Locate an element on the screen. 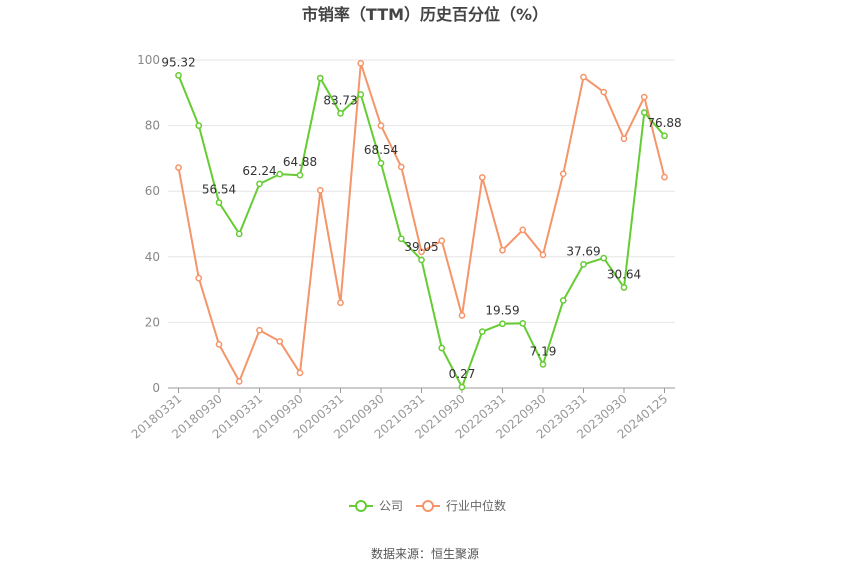 Image resolution: width=850 pixels, height=574 pixels. y-tick-label: 20 is located at coordinates (152, 322).